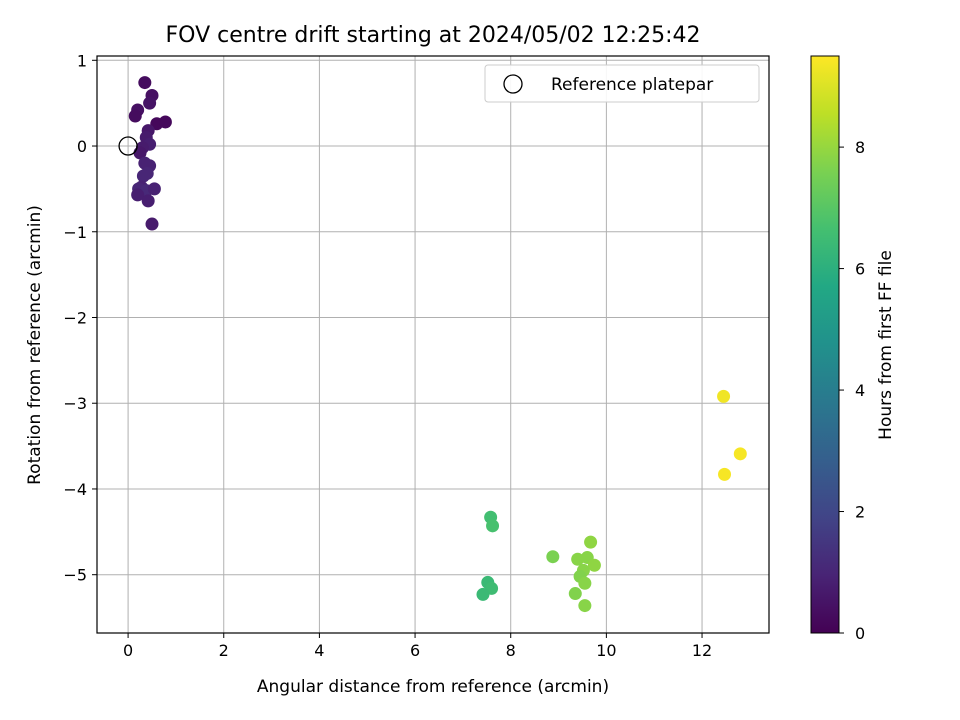 The width and height of the screenshot is (960, 720). Describe the element at coordinates (825, 344) in the screenshot. I see `colorbar-gradient` at that location.